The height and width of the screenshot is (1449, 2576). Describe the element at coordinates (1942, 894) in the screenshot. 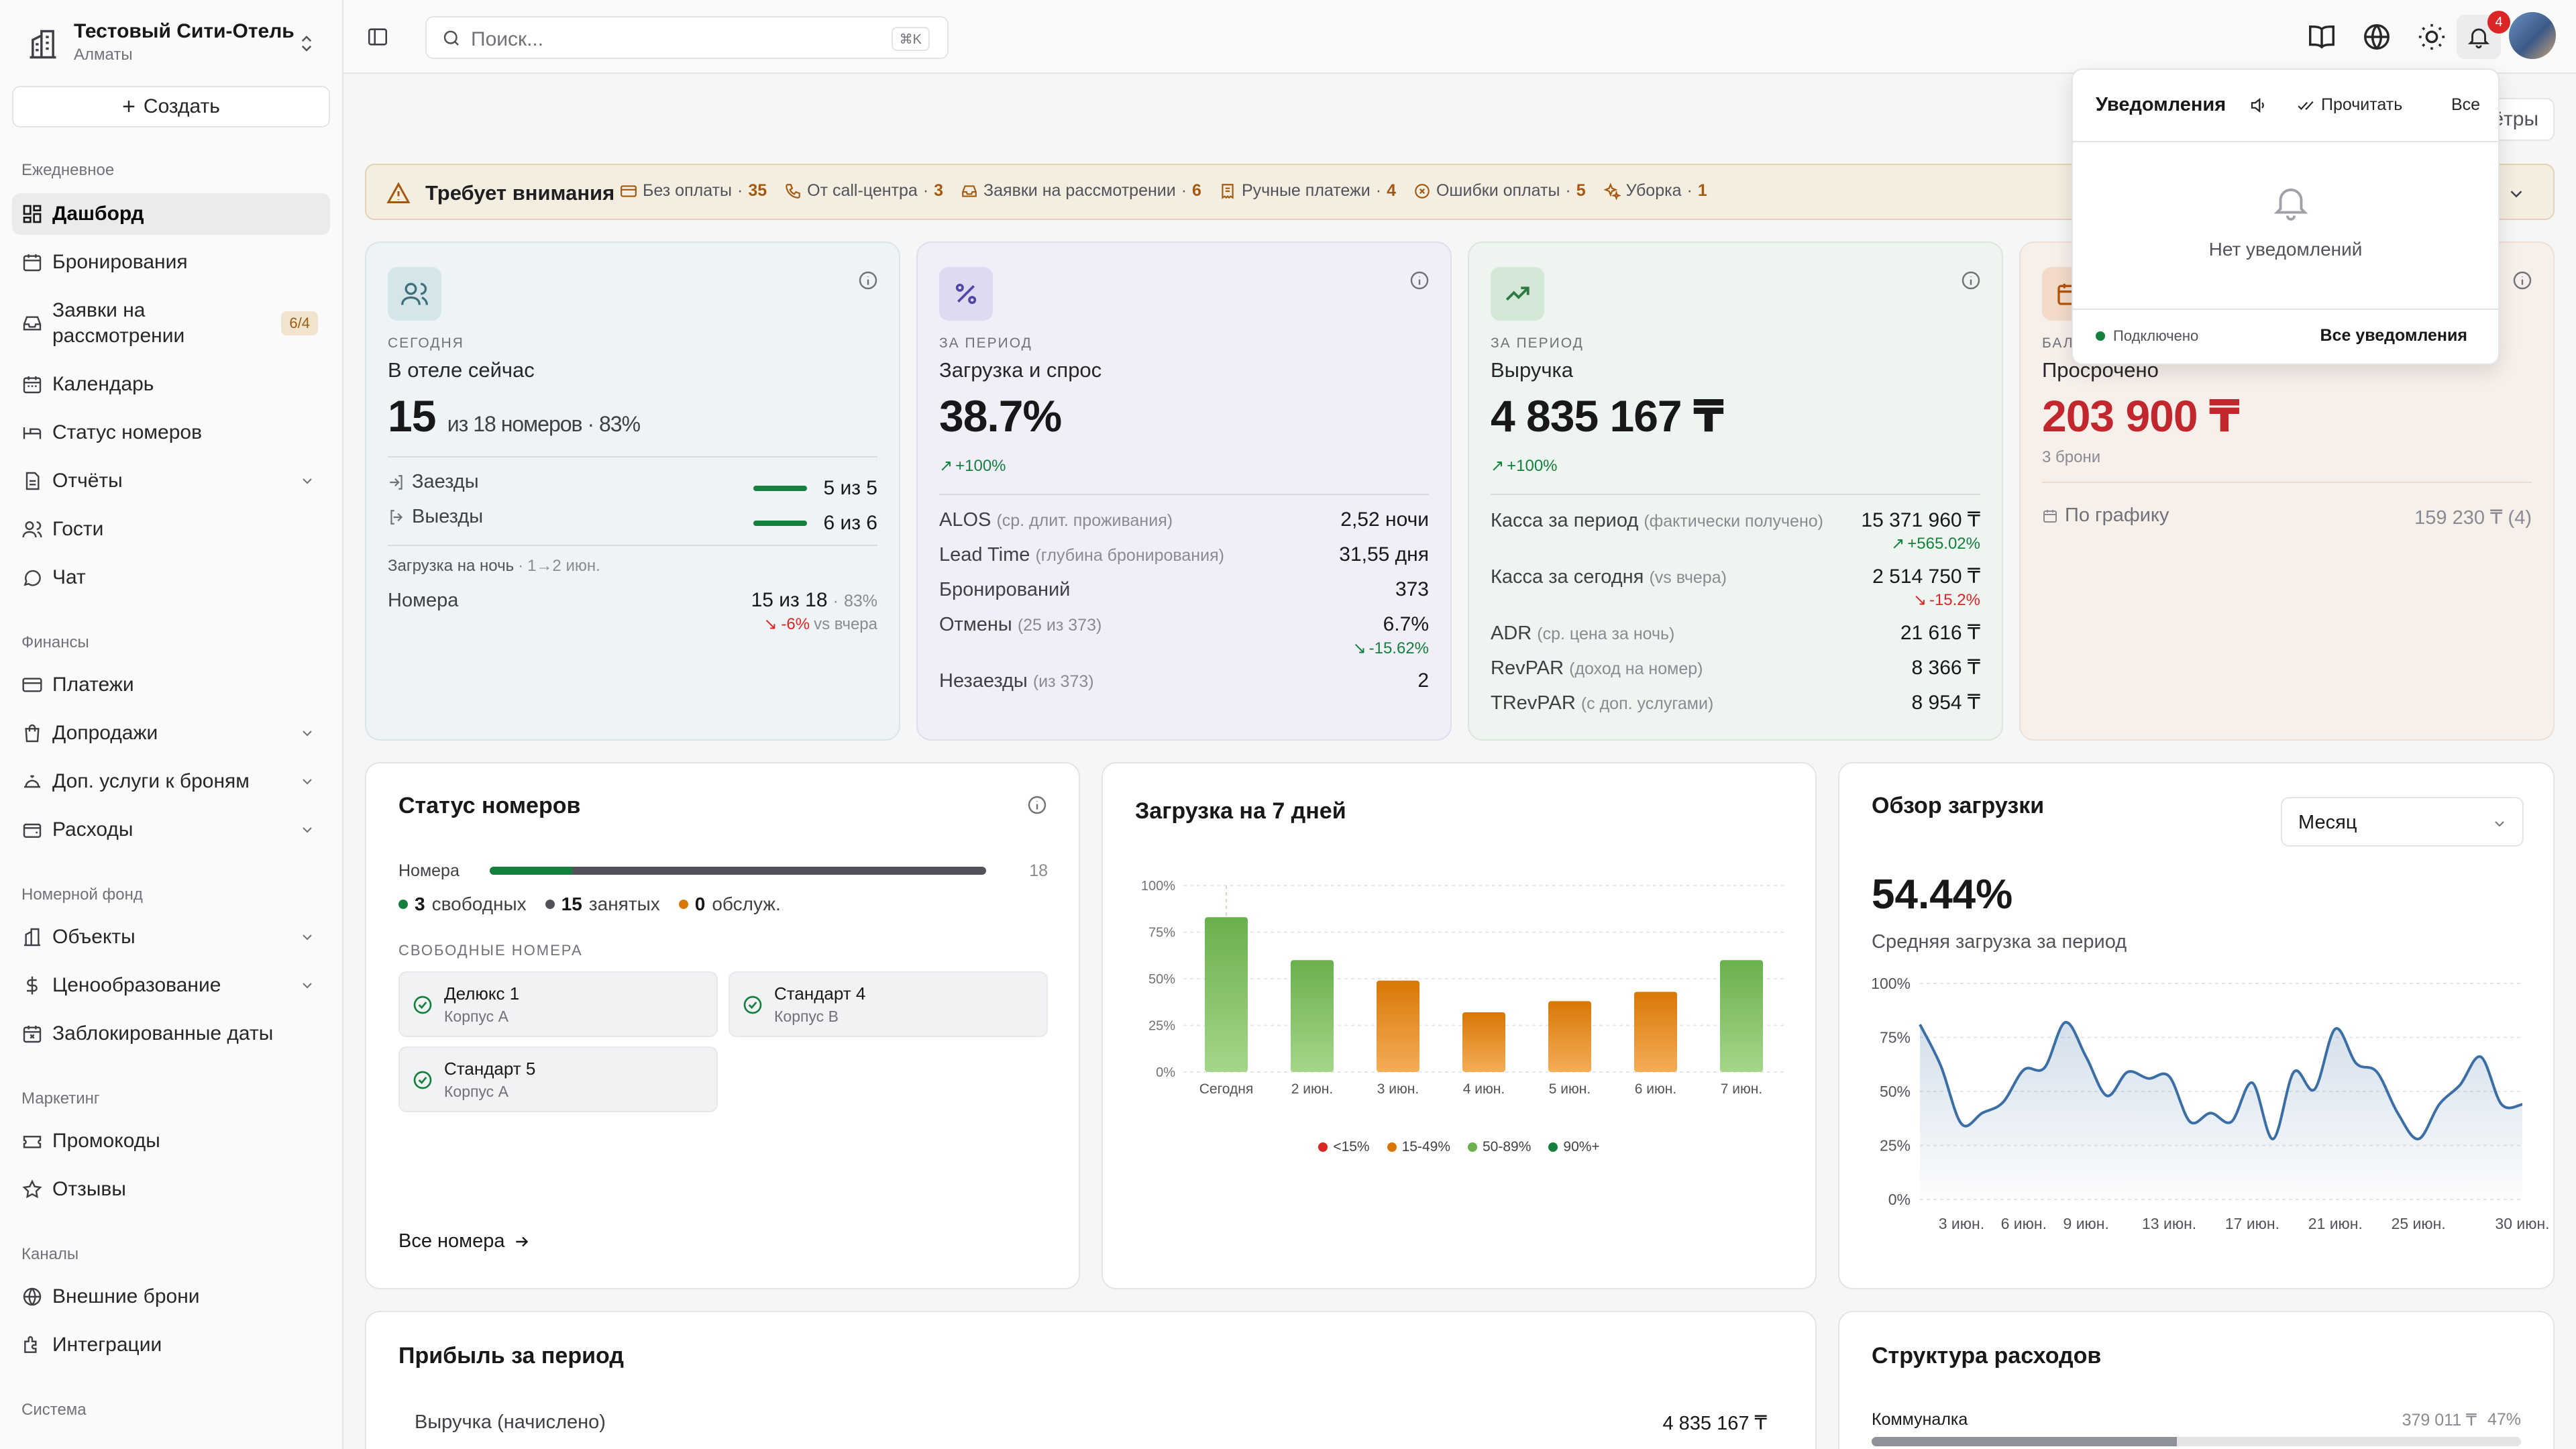

I see `overview-value: 54.44%` at that location.